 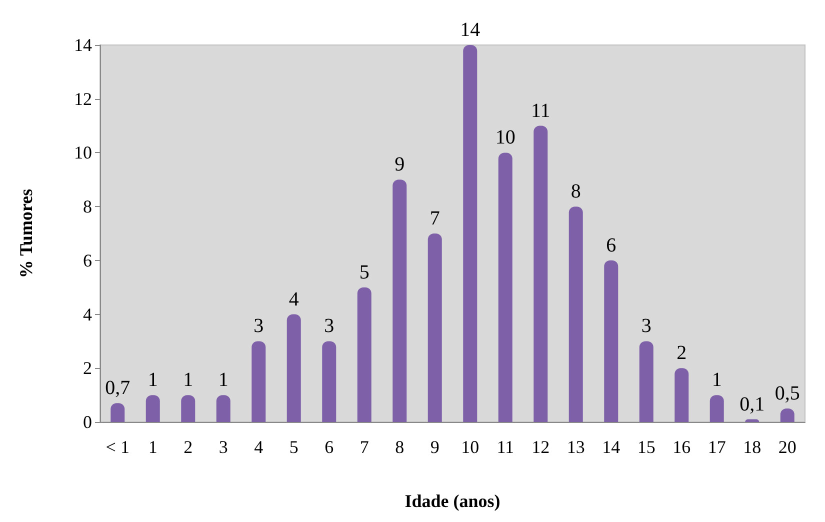 What do you see at coordinates (83, 45) in the screenshot?
I see `y-tick-label: 14` at bounding box center [83, 45].